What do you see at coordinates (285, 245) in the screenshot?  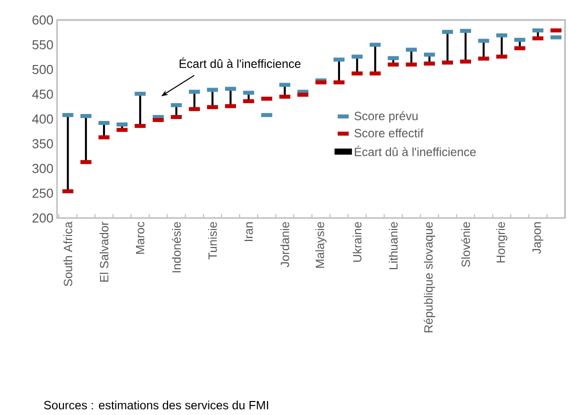 I see `x-tick-label: Jordanie` at bounding box center [285, 245].